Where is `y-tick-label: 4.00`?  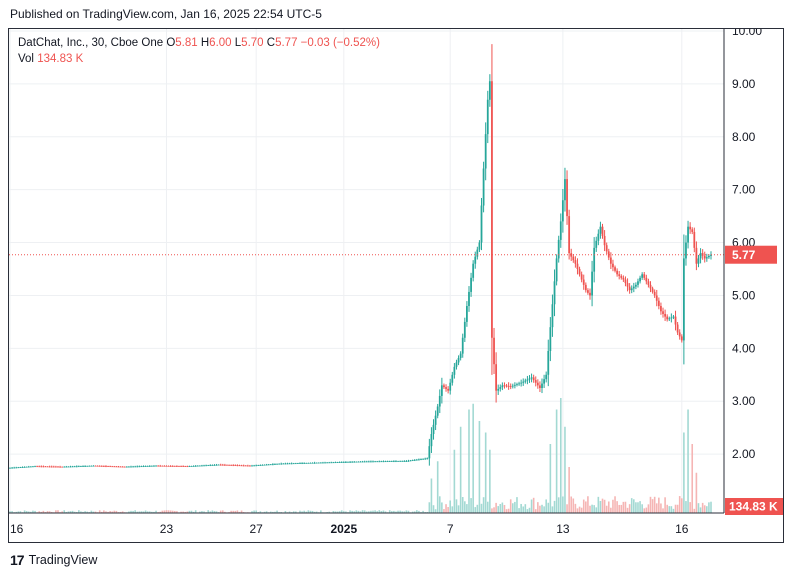
y-tick-label: 4.00 is located at coordinates (744, 348).